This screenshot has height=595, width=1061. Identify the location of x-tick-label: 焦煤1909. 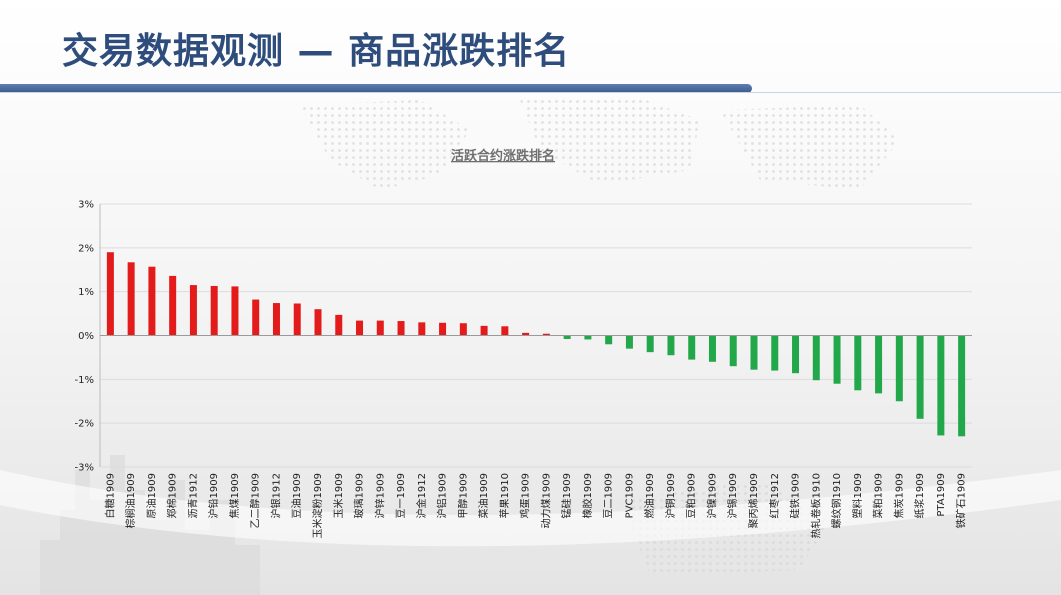
(234, 495).